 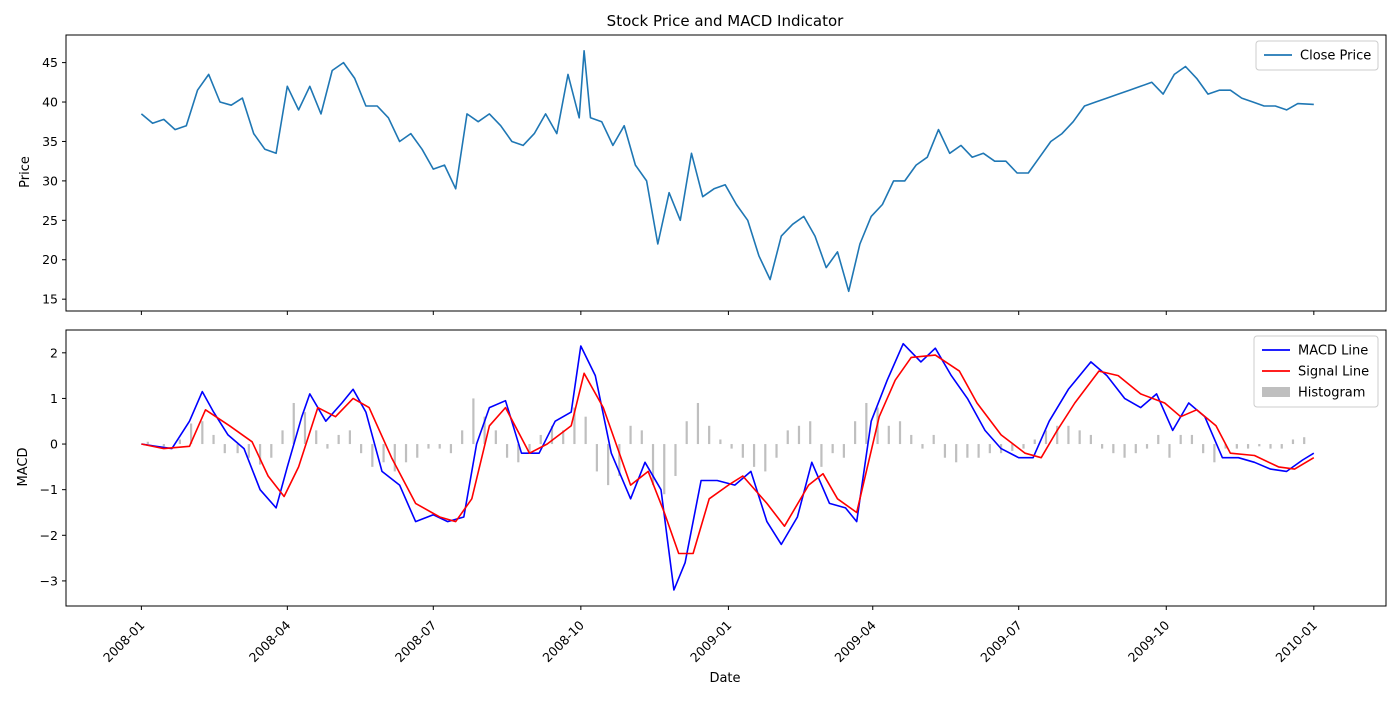 I want to click on legend-label-signal-line: Signal Line, so click(x=1333, y=372).